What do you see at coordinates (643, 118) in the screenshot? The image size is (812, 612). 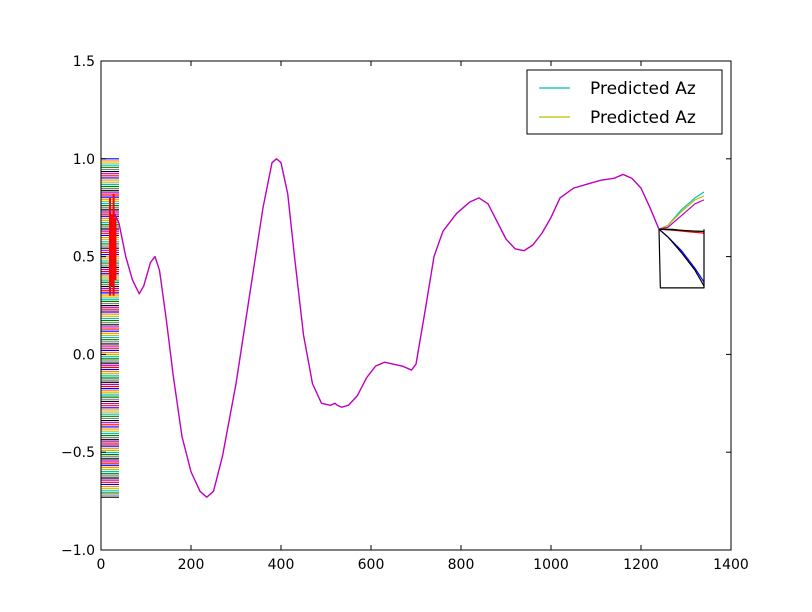 I see `legend-label-1: Predicted Az` at bounding box center [643, 118].